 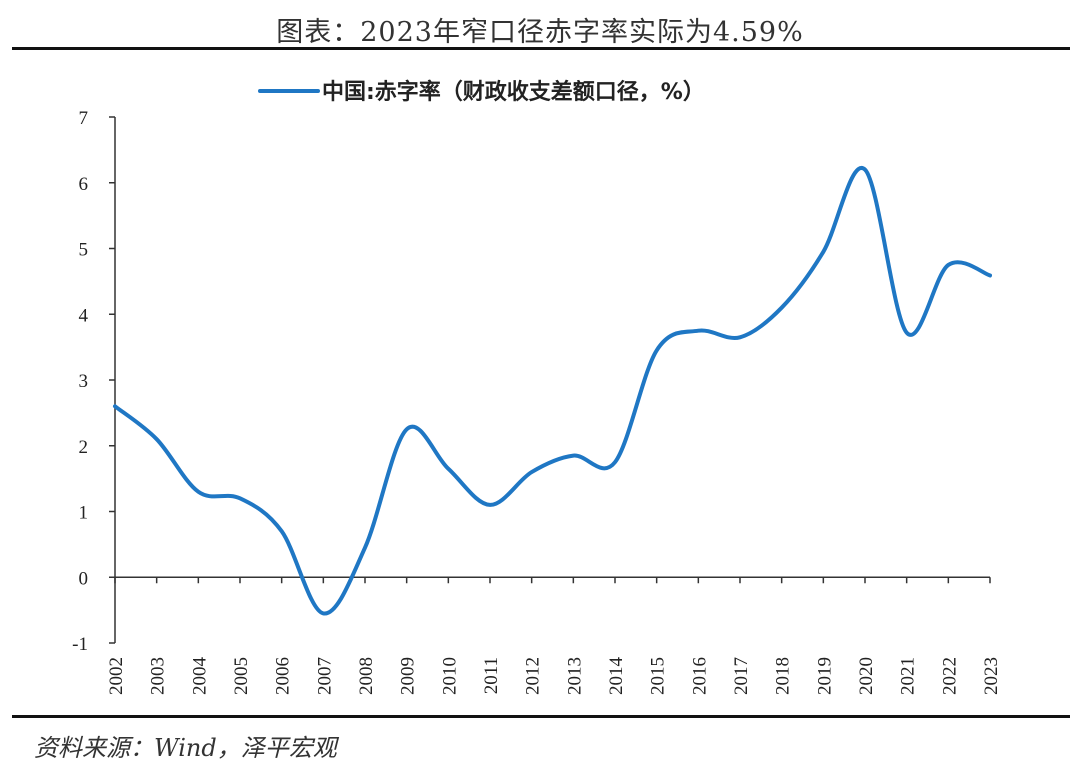 What do you see at coordinates (84, 184) in the screenshot?
I see `y-tick-label: 6` at bounding box center [84, 184].